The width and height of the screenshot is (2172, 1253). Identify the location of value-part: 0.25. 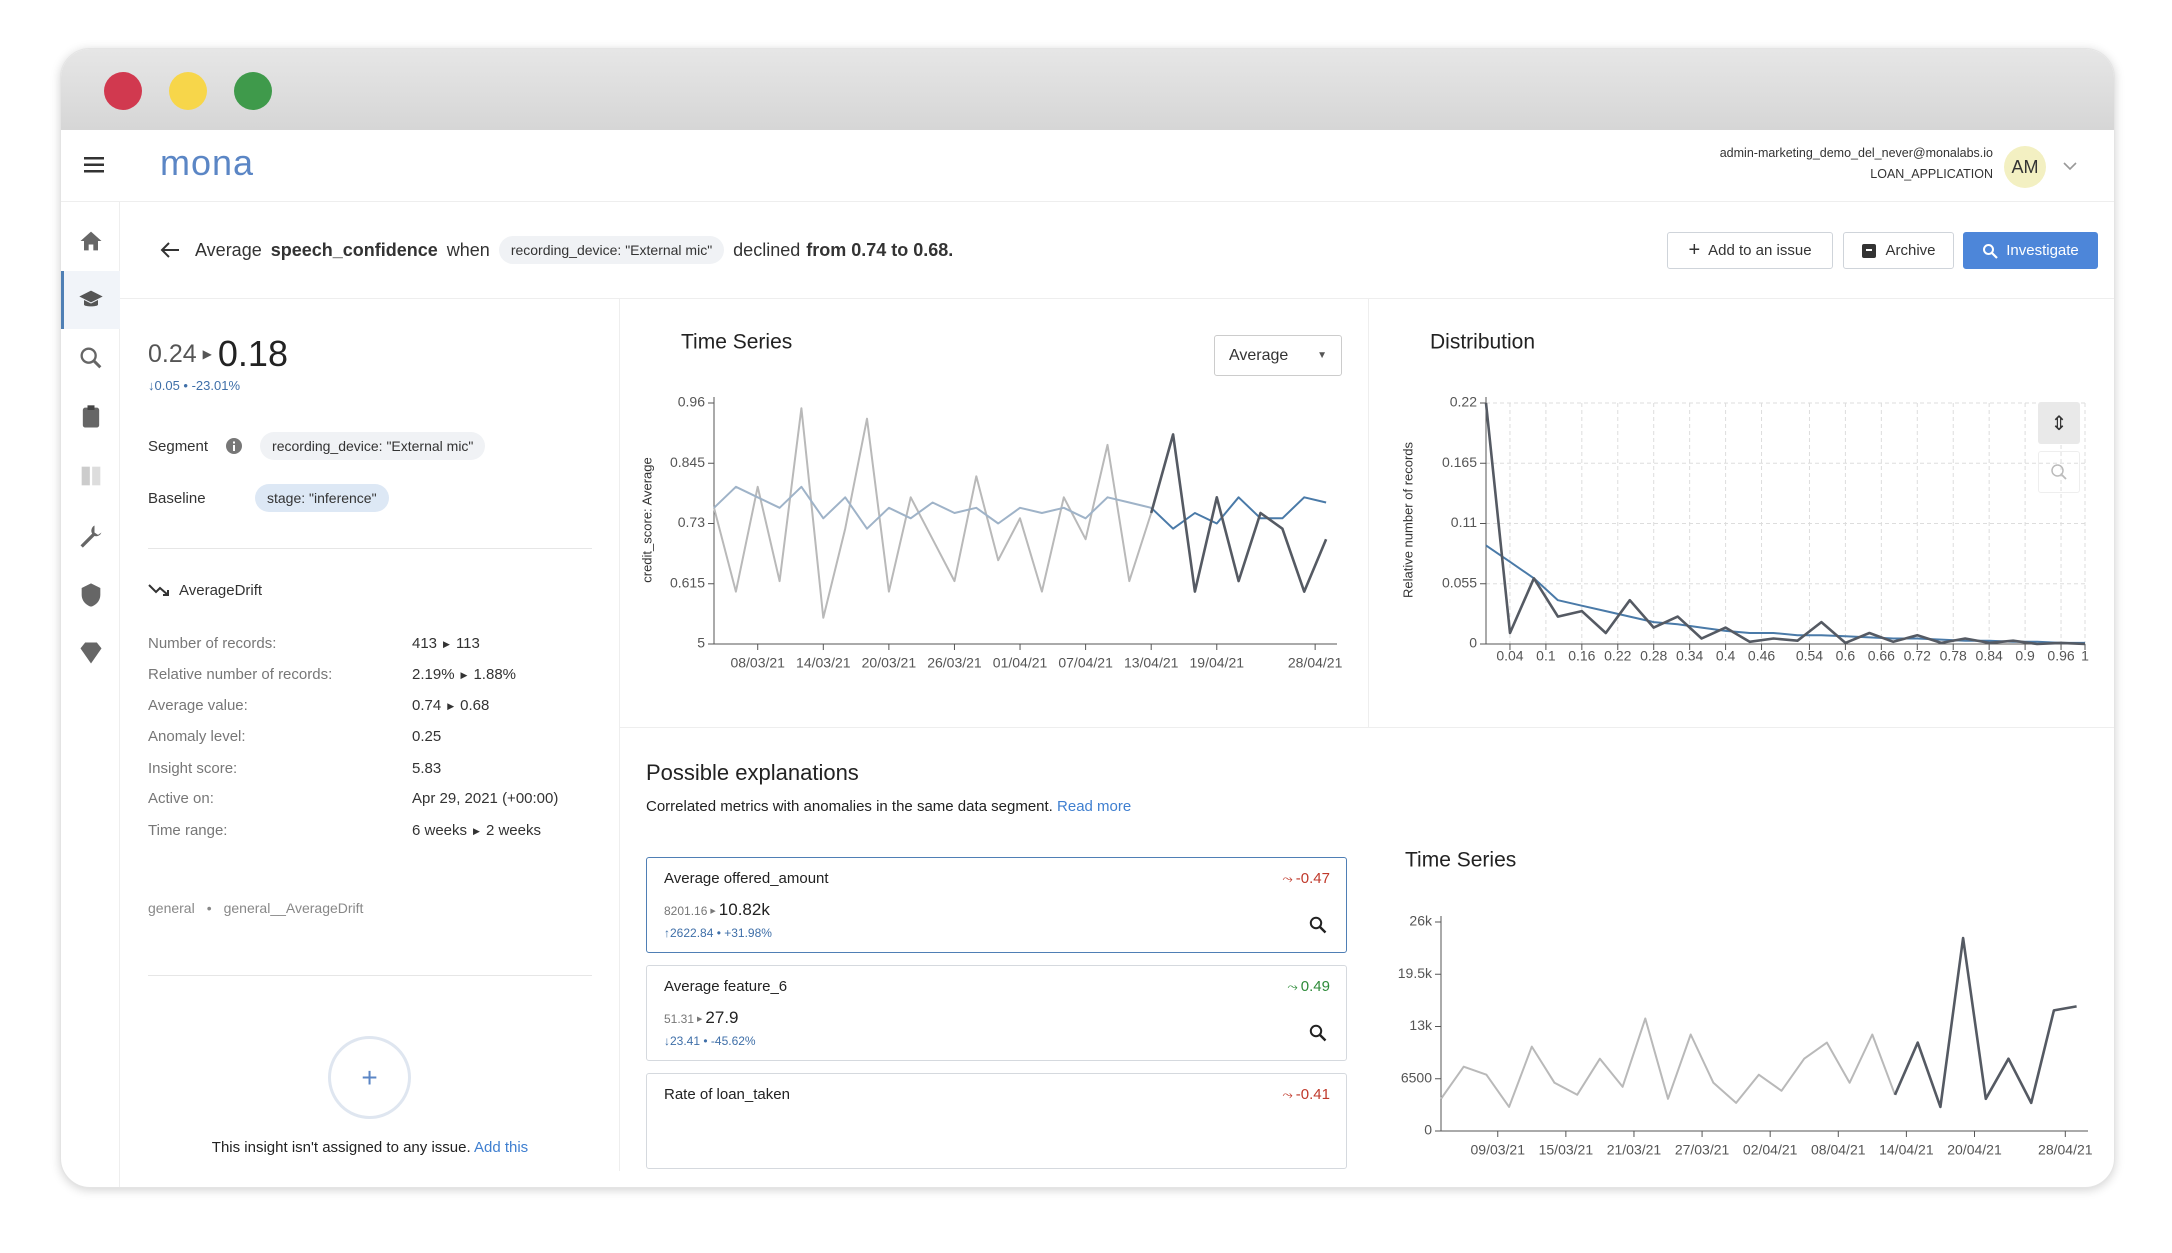
(427, 736).